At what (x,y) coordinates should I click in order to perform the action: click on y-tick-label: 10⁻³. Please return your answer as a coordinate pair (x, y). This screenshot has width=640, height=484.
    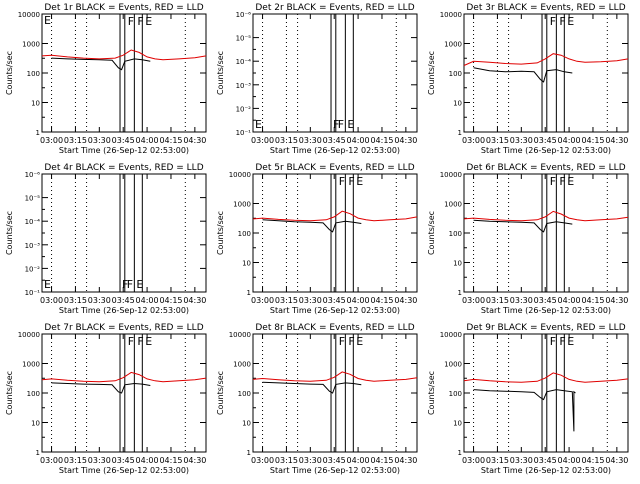
    Looking at the image, I should click on (33, 246).